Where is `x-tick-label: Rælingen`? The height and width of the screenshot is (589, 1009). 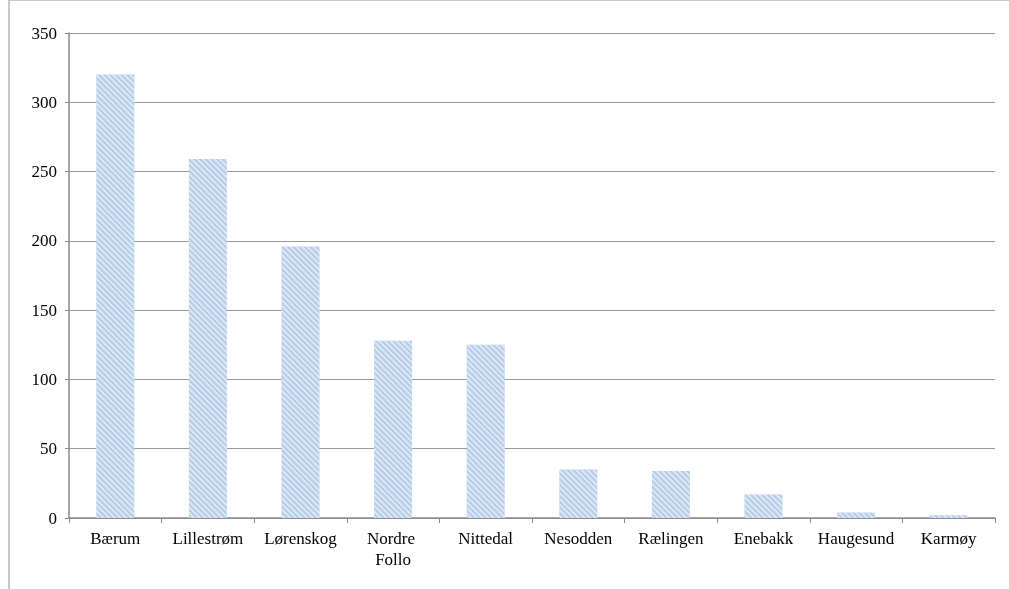
x-tick-label: Rælingen is located at coordinates (671, 538).